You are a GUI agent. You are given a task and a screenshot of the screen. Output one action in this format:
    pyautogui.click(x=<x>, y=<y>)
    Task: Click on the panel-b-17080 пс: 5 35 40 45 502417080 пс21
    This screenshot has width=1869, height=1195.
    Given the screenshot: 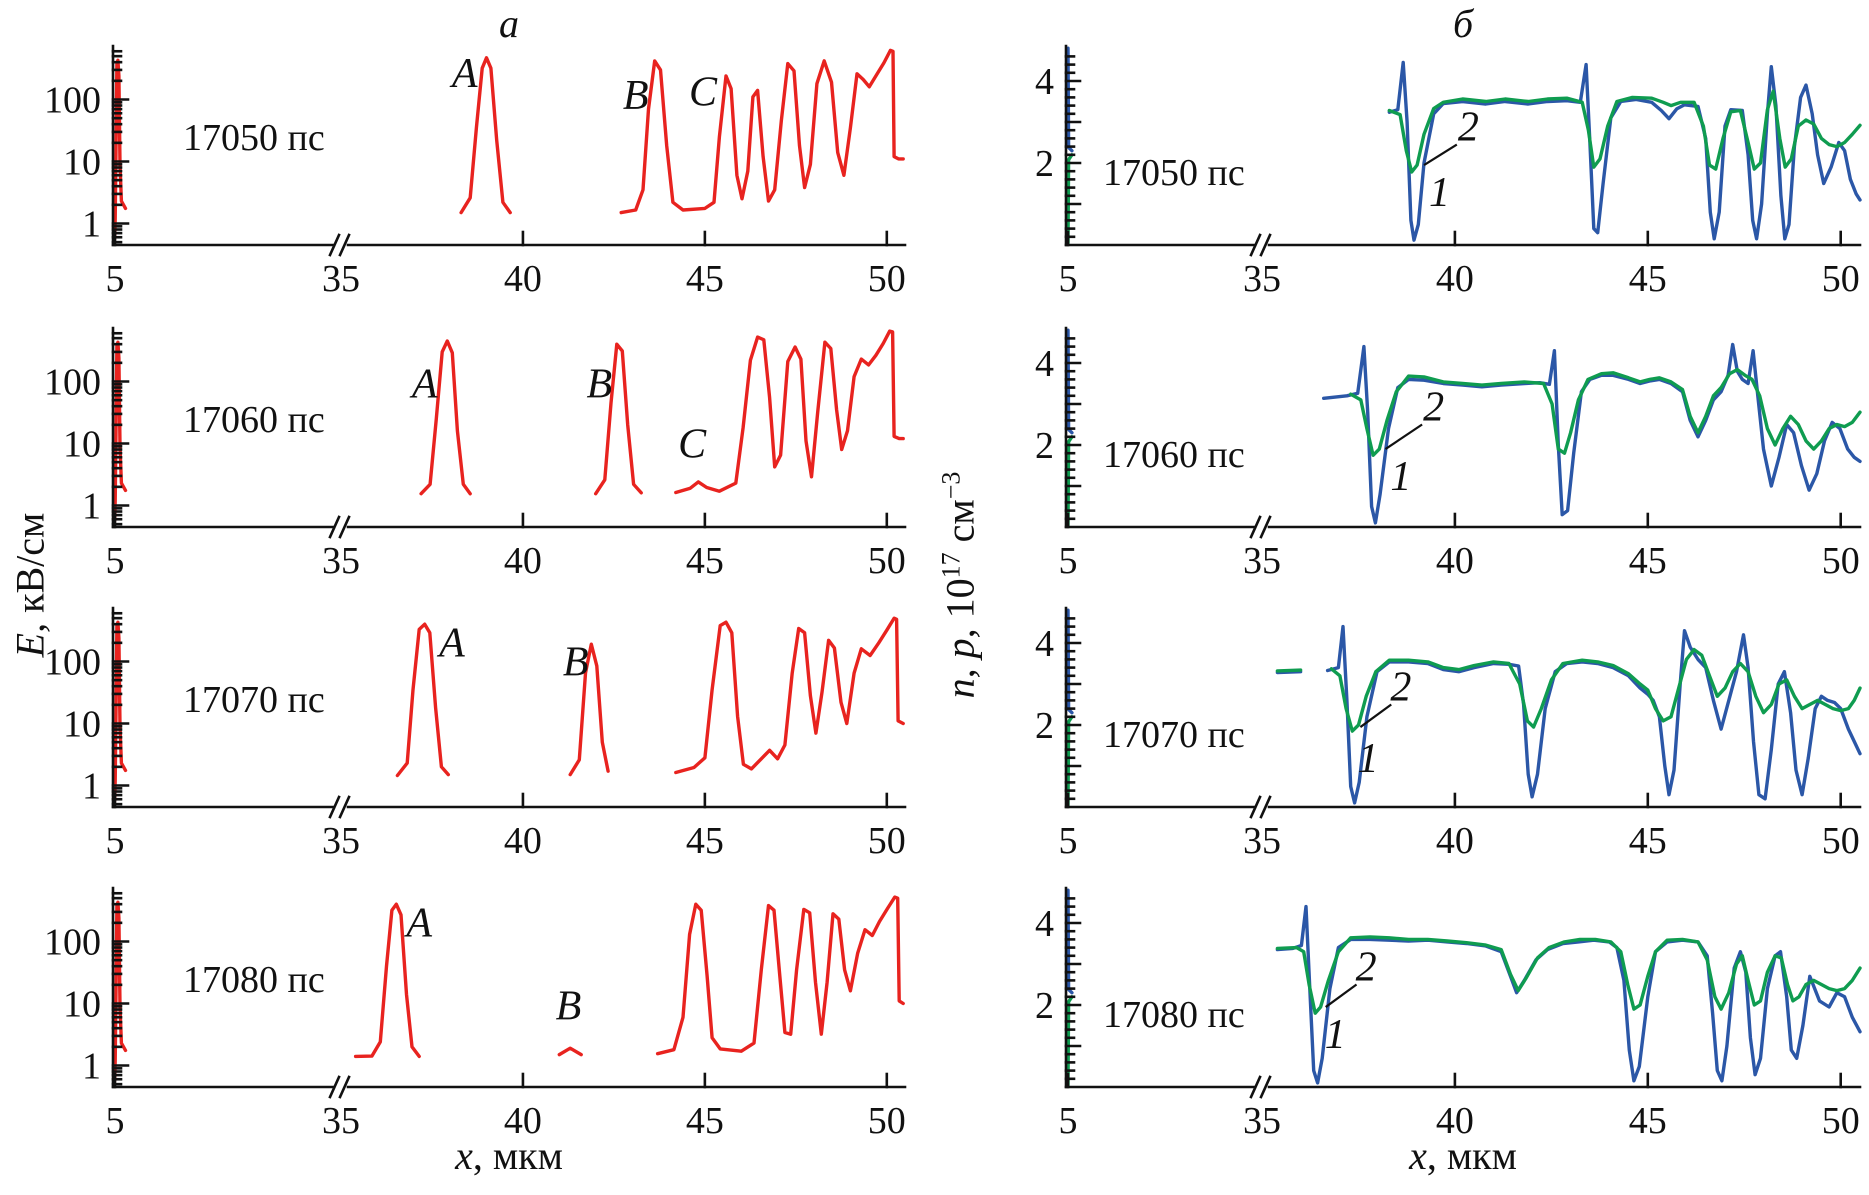 What is the action you would take?
    pyautogui.click(x=1448, y=1014)
    